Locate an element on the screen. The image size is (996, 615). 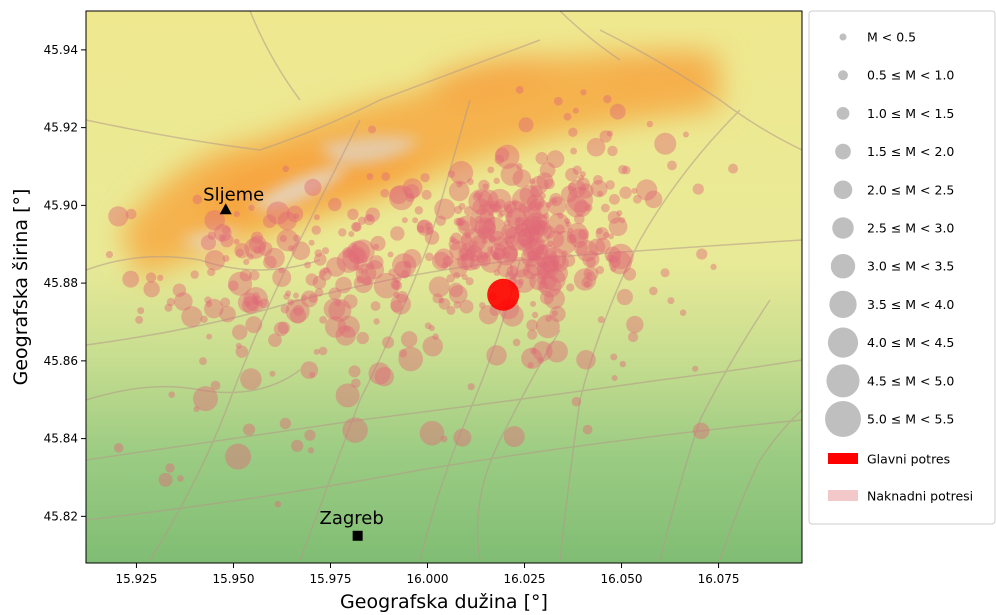
city-label-sljeme: Sljeme is located at coordinates (233, 194).